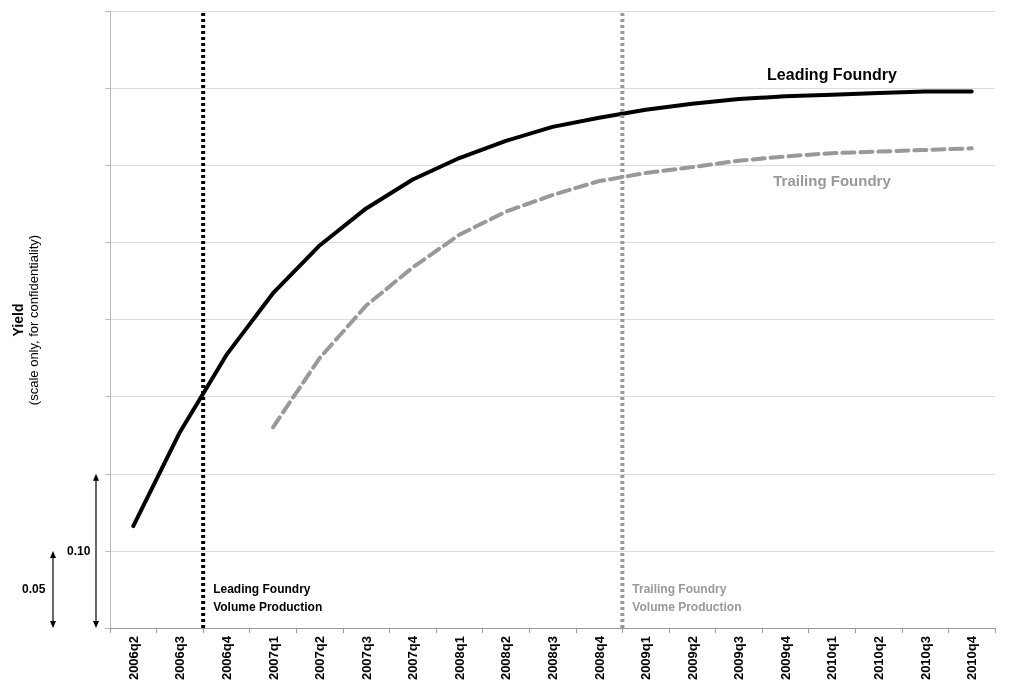 Image resolution: width=1010 pixels, height=698 pixels. I want to click on x-tick-label: 2006q2, so click(133, 658).